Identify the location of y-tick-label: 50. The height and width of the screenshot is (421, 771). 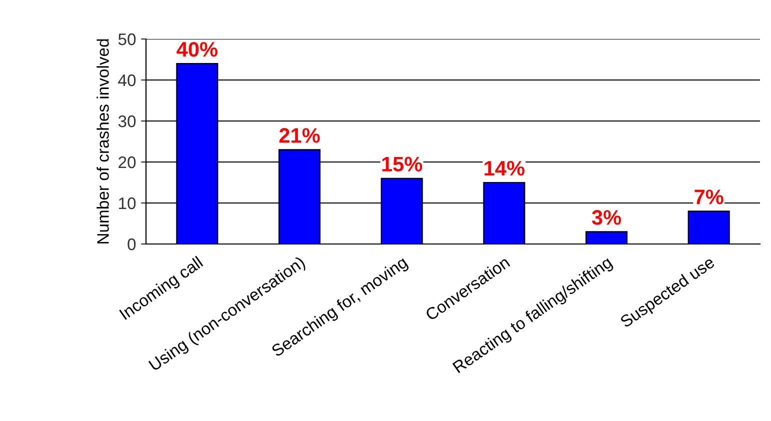
(127, 39).